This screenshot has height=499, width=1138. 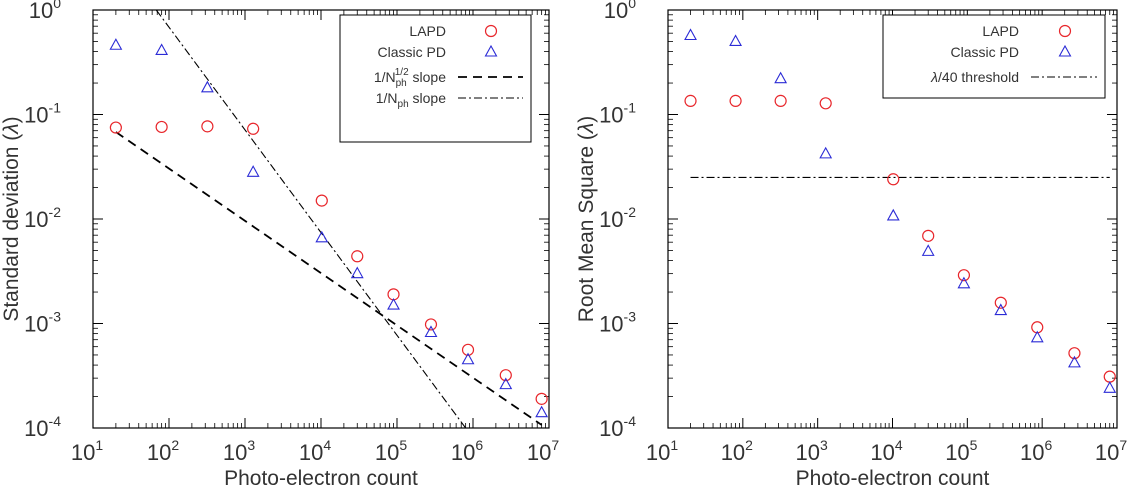 I want to click on x-tick-exponent: 2, so click(x=175, y=445).